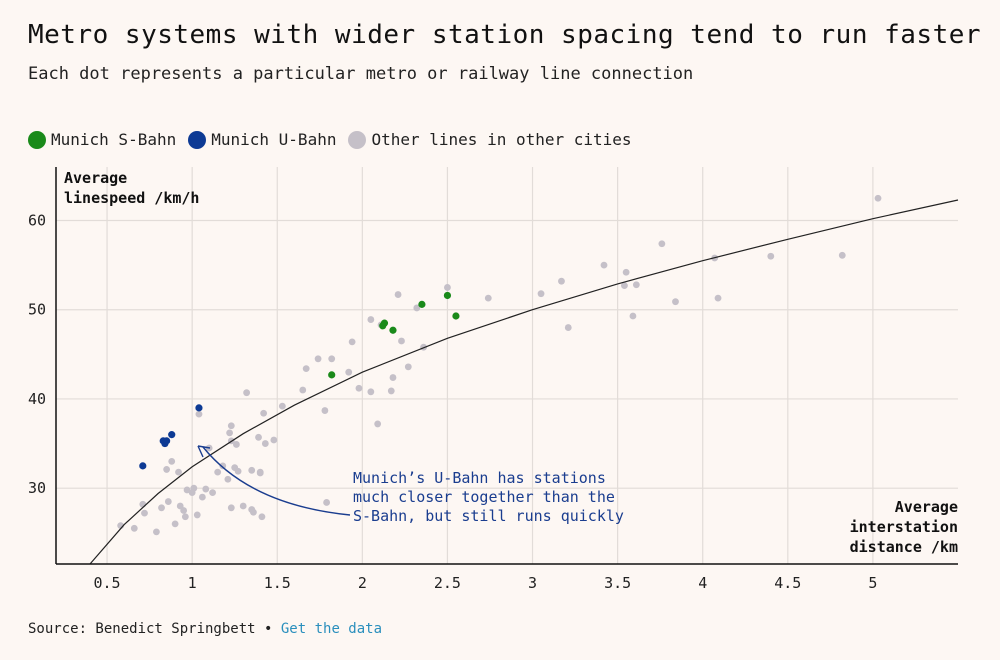 Image resolution: width=1000 pixels, height=660 pixels. I want to click on x-axis-label: Average interstation distance /km, so click(904, 527).